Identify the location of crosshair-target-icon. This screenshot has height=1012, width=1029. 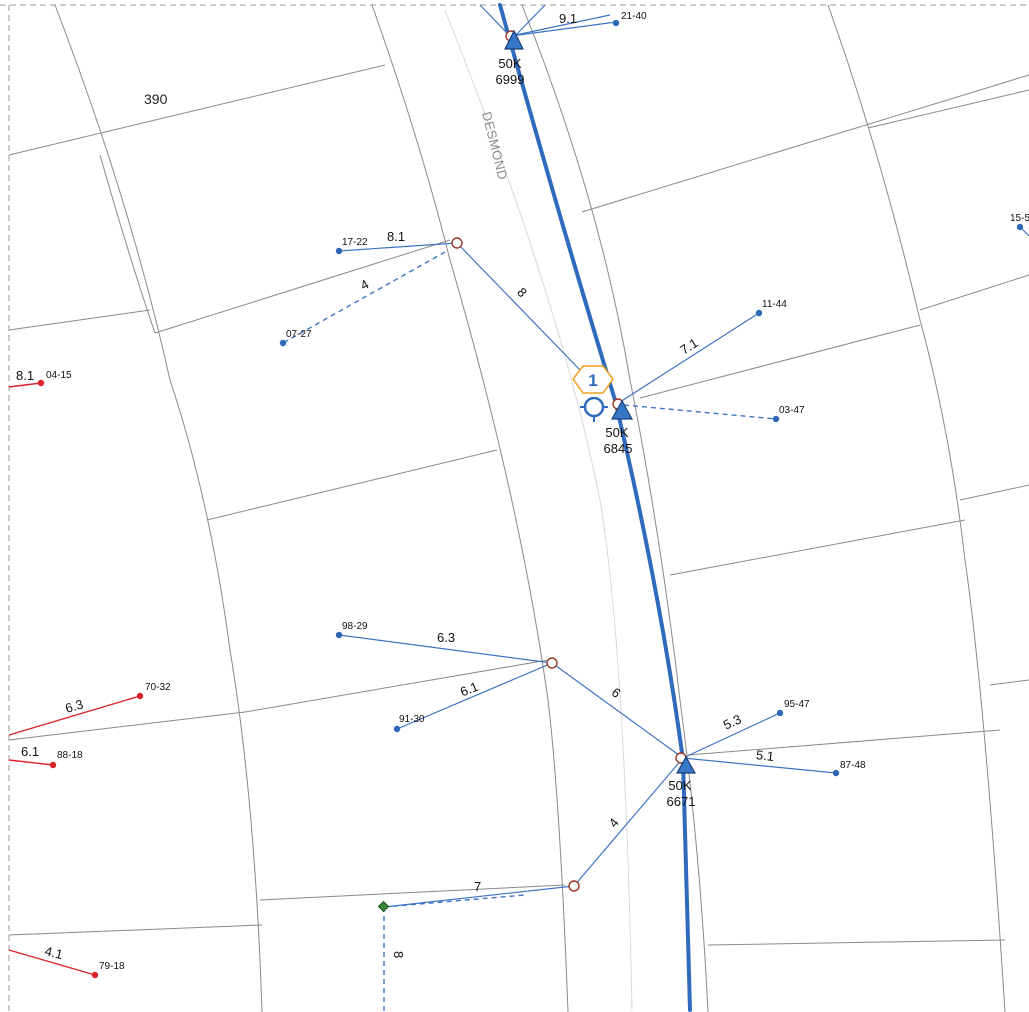
(594, 409).